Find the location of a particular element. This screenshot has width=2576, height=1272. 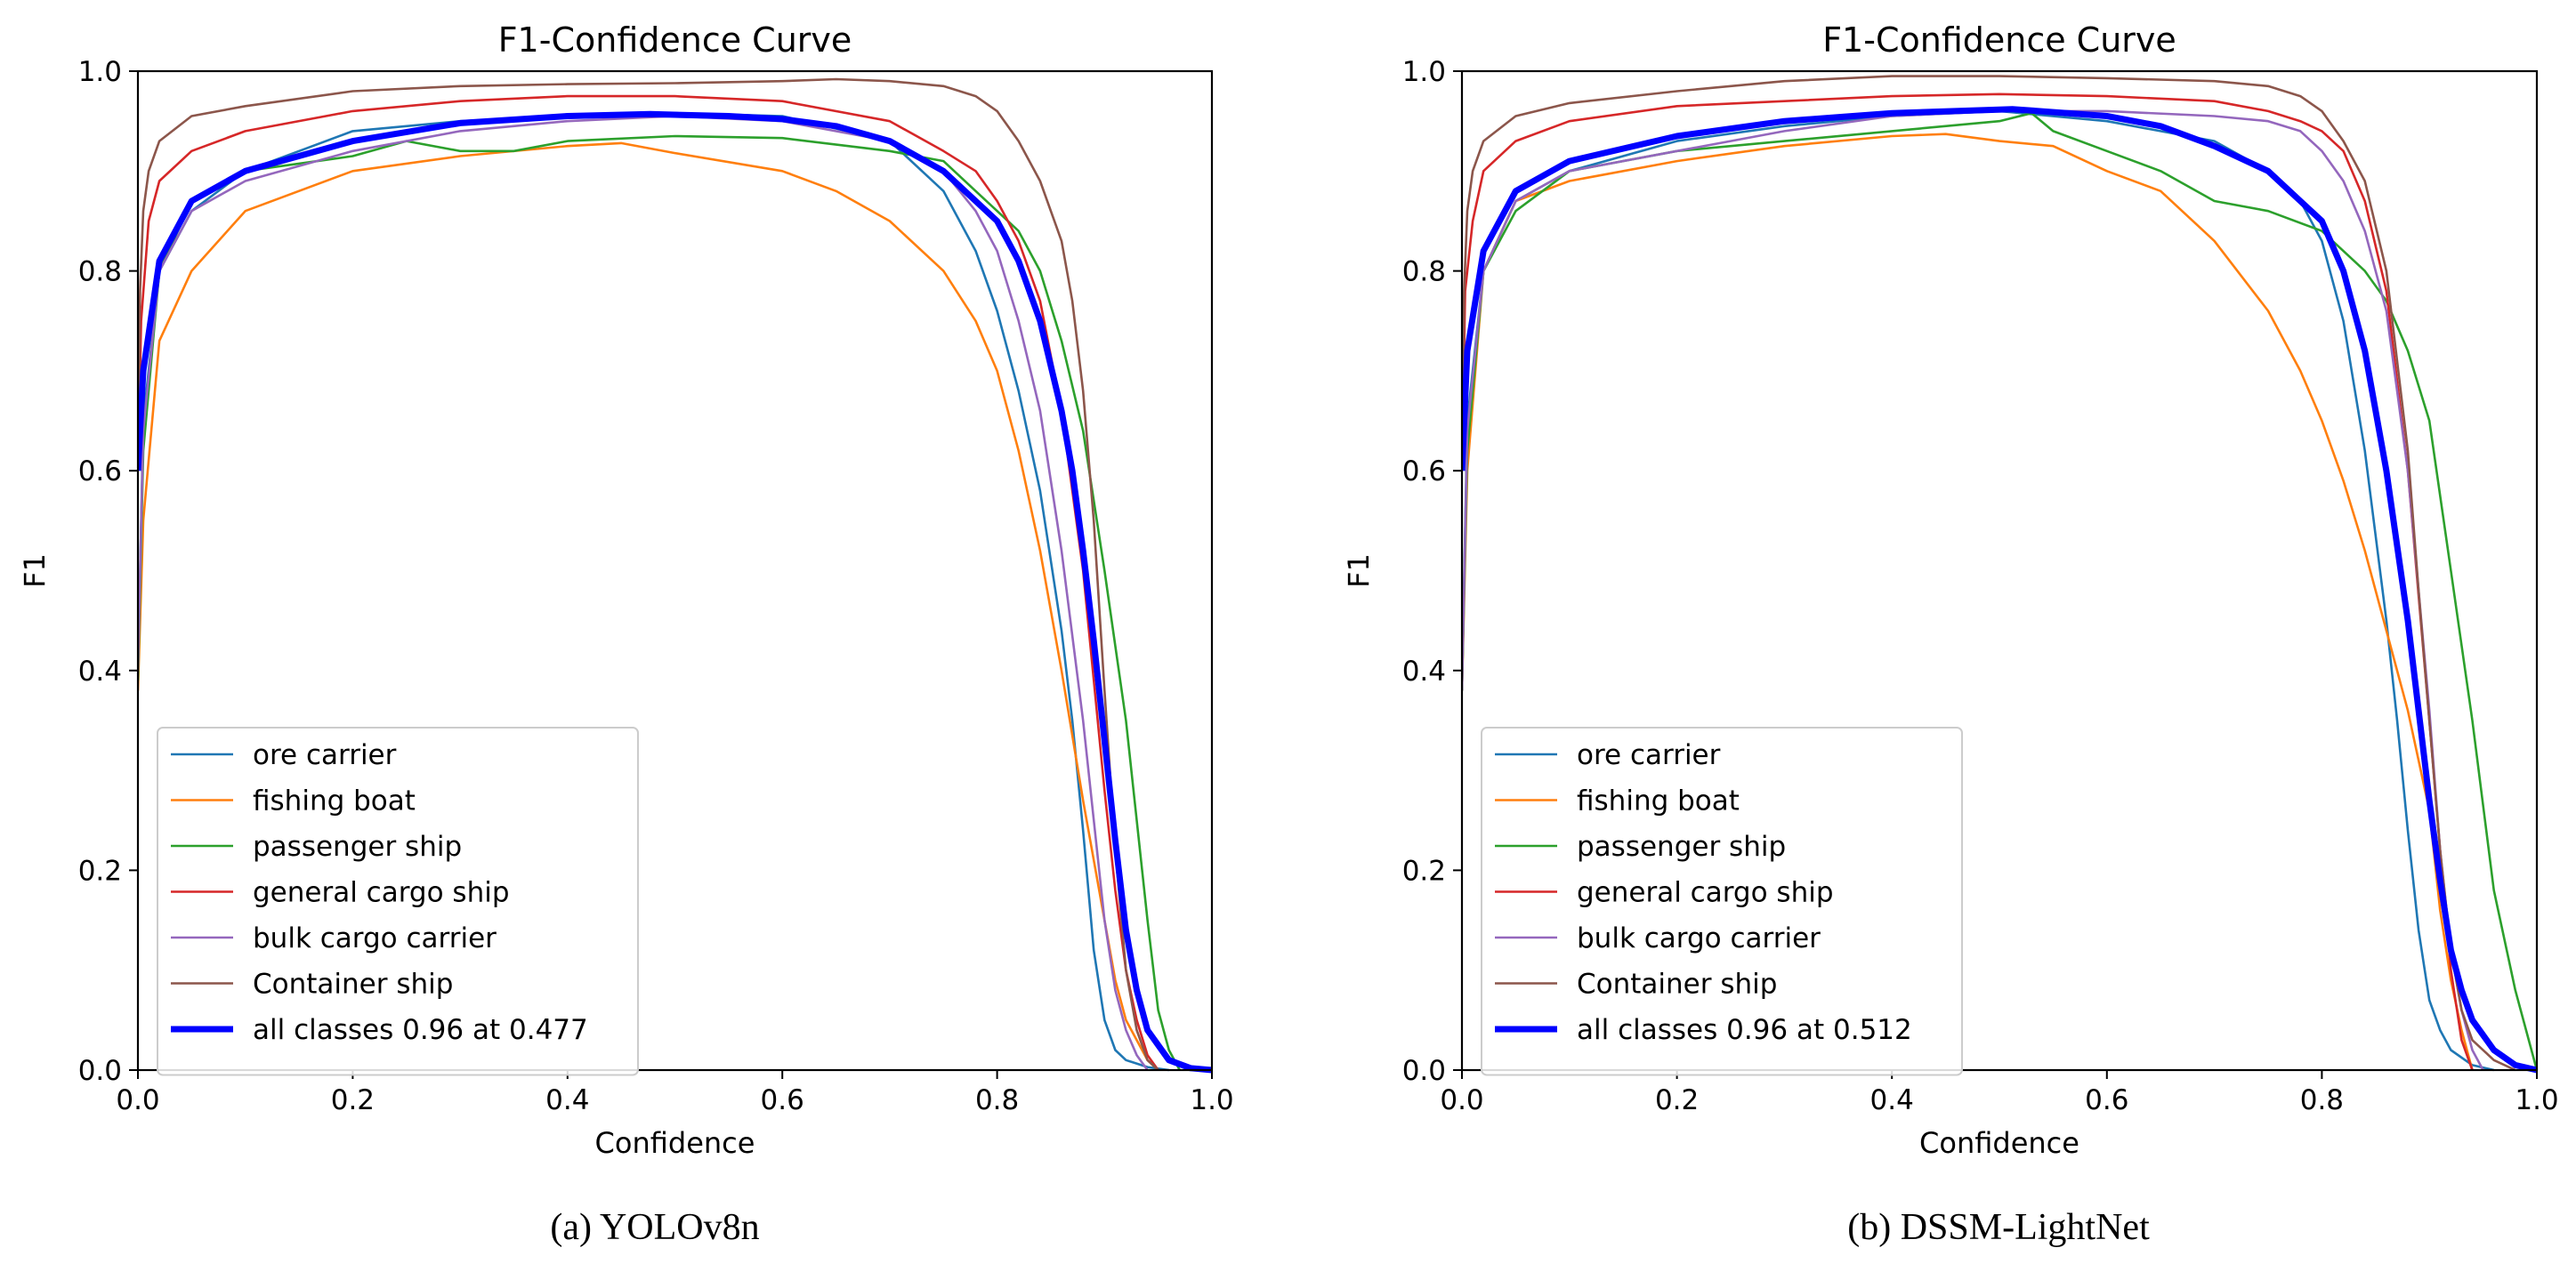

caption-b: (b) DSSM-LightNet is located at coordinates (1998, 1227).